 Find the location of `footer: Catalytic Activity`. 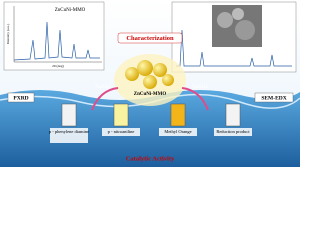

footer: Catalytic Activity is located at coordinates (150, 158).